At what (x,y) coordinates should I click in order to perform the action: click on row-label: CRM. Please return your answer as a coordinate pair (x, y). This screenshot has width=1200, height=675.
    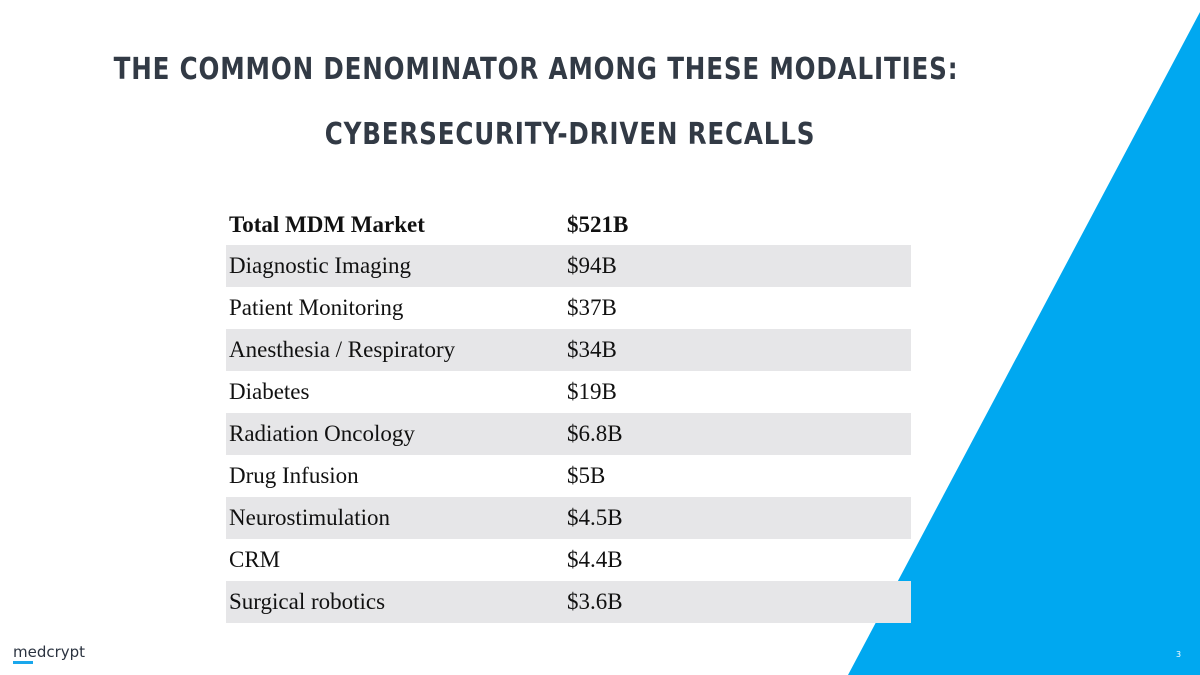
    Looking at the image, I should click on (255, 559).